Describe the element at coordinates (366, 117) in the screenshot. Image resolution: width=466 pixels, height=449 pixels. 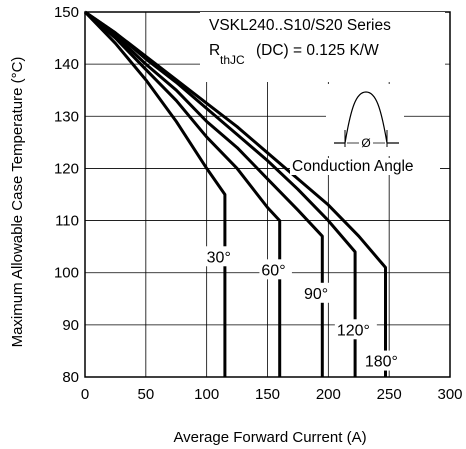
I see `half-sine-icon` at that location.